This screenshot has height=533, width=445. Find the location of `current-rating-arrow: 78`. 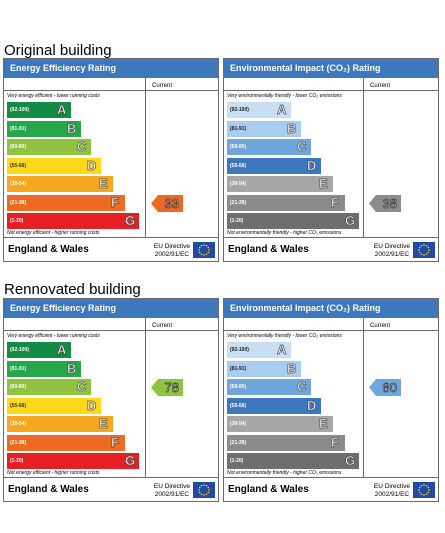

current-rating-arrow: 78 is located at coordinates (167, 387).